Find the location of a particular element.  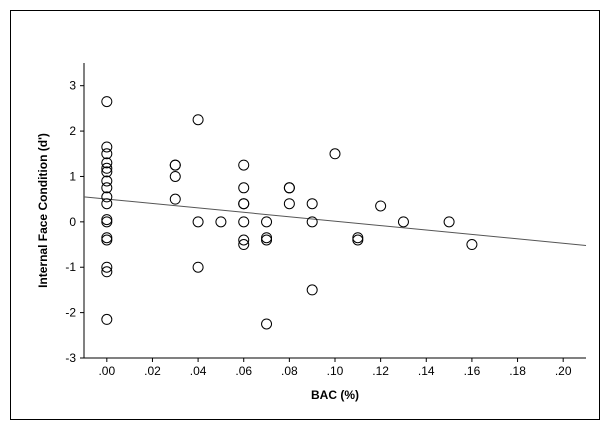

x-axis-ticks: .00 .02 .04 .06 .08 .10 .12 .14 .16 .18 .20 is located at coordinates (335, 368).